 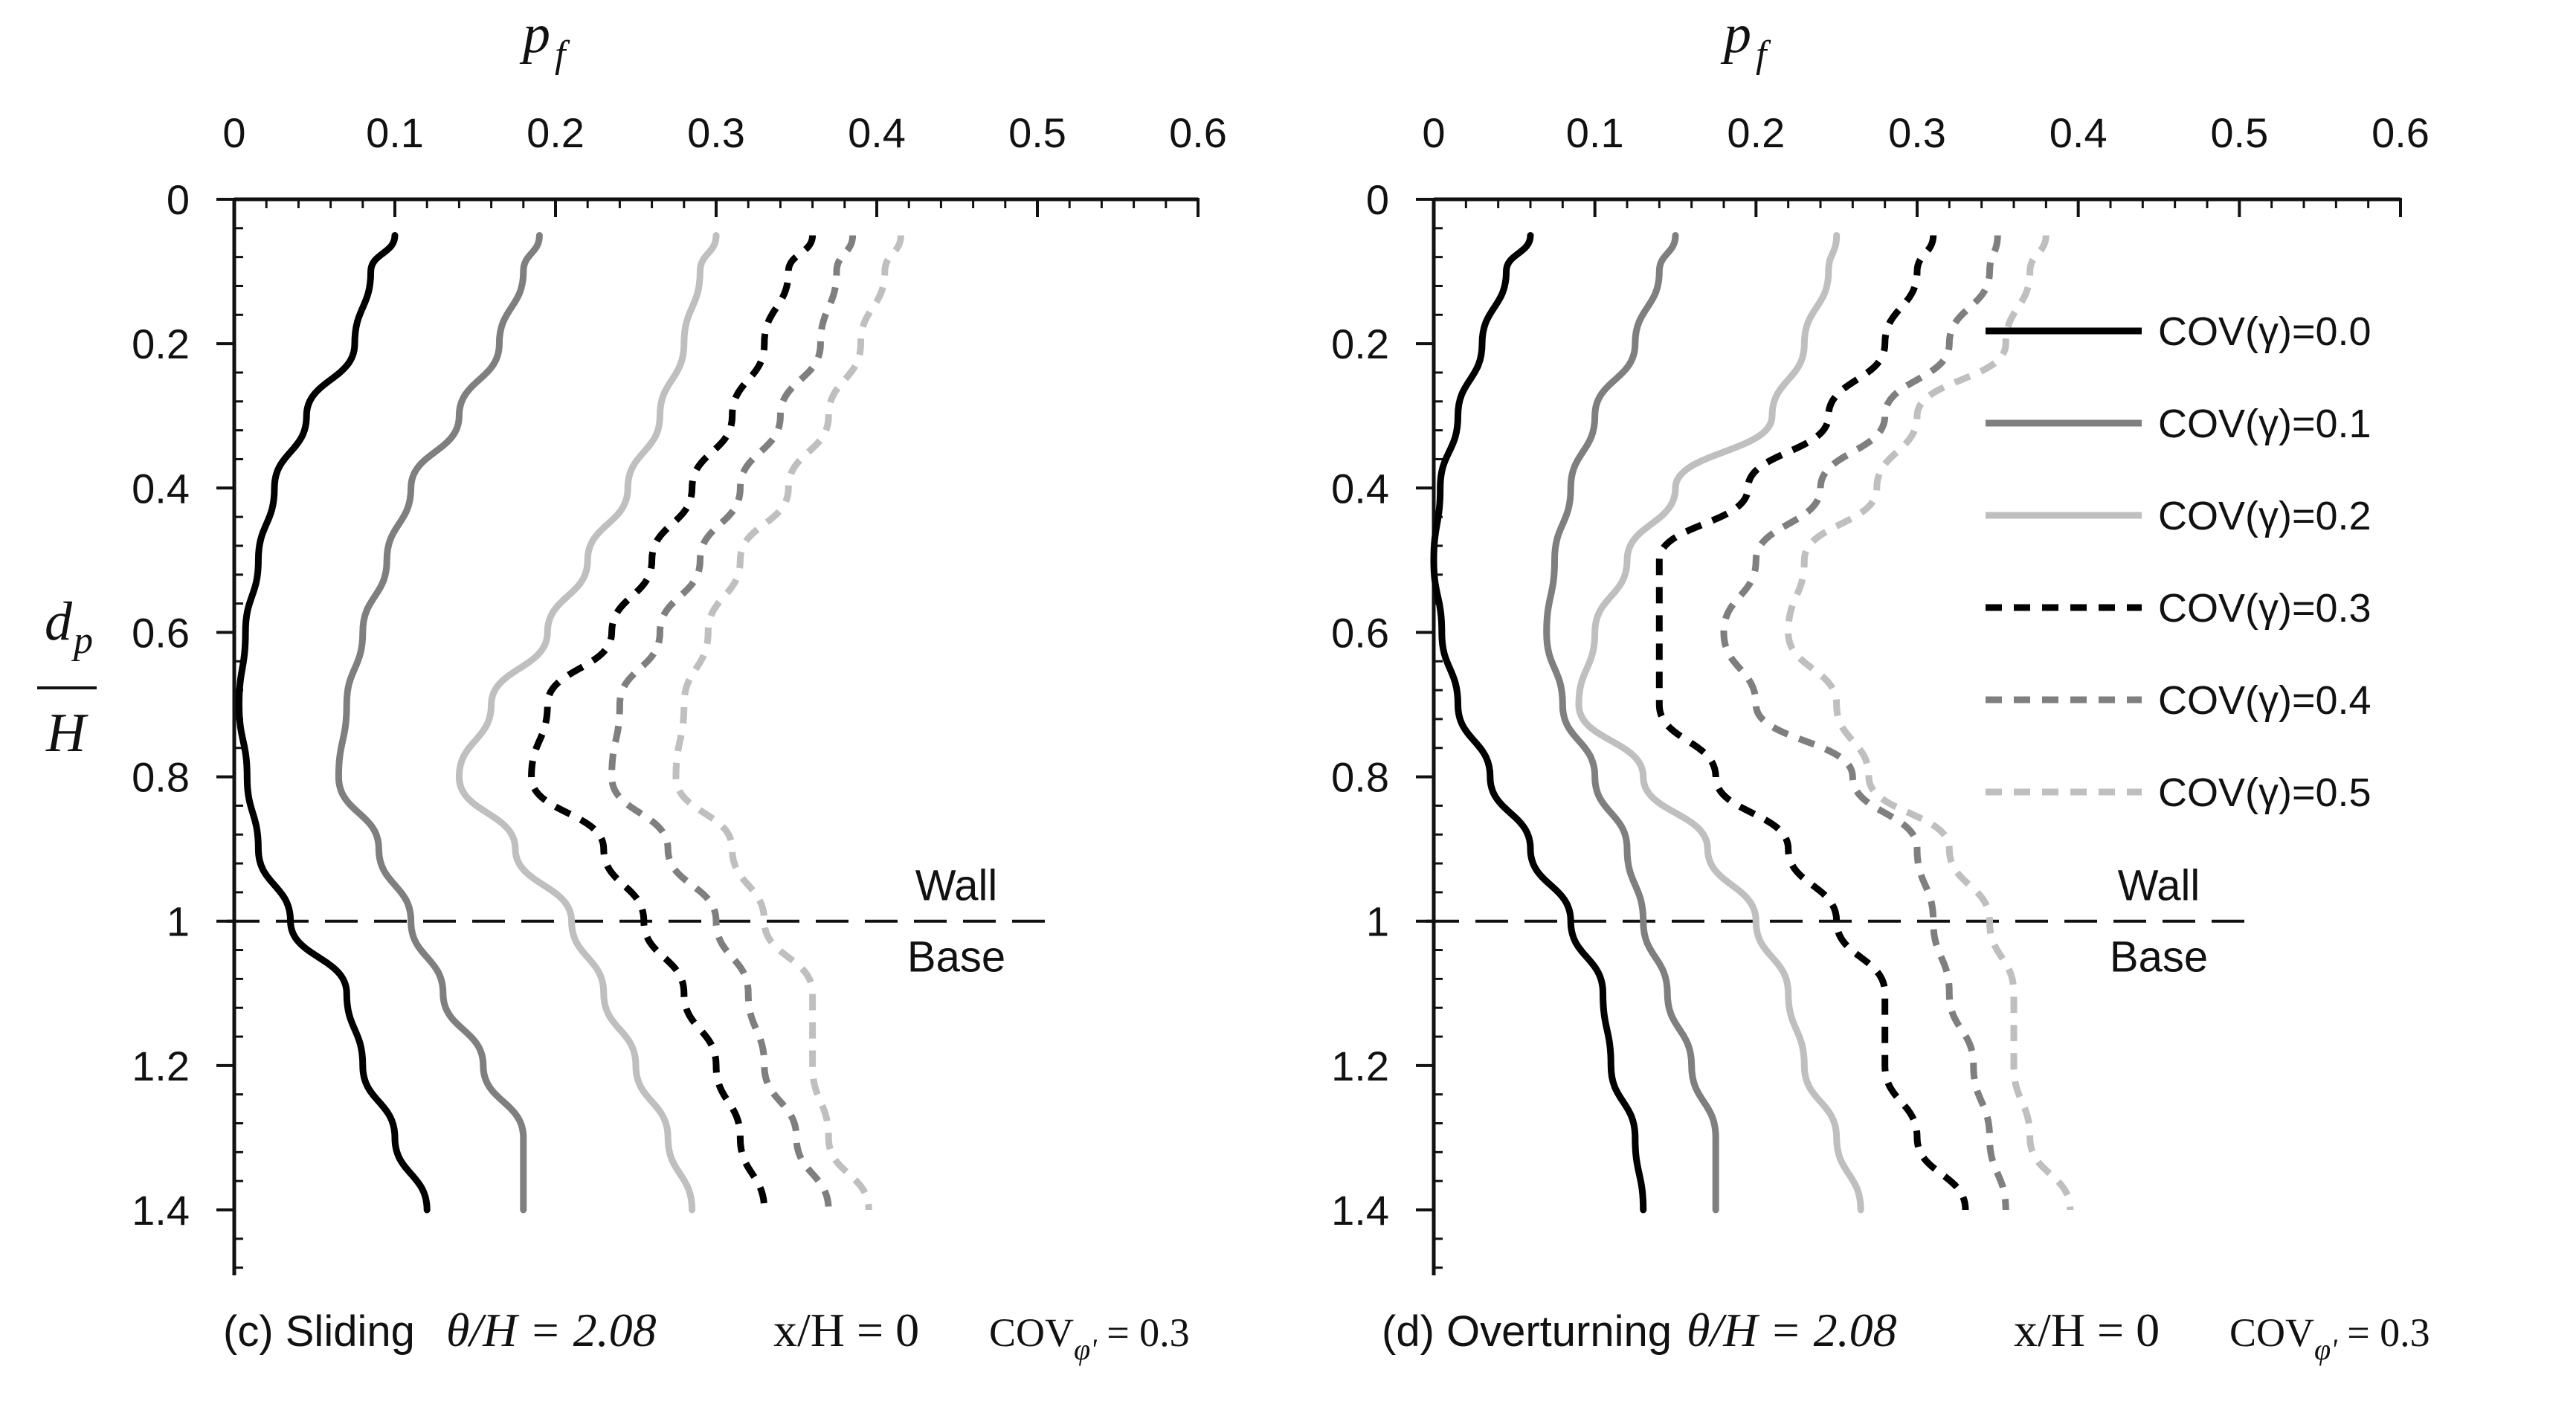 What do you see at coordinates (2264, 793) in the screenshot?
I see `legend-label-5: COV(γ)=0.5` at bounding box center [2264, 793].